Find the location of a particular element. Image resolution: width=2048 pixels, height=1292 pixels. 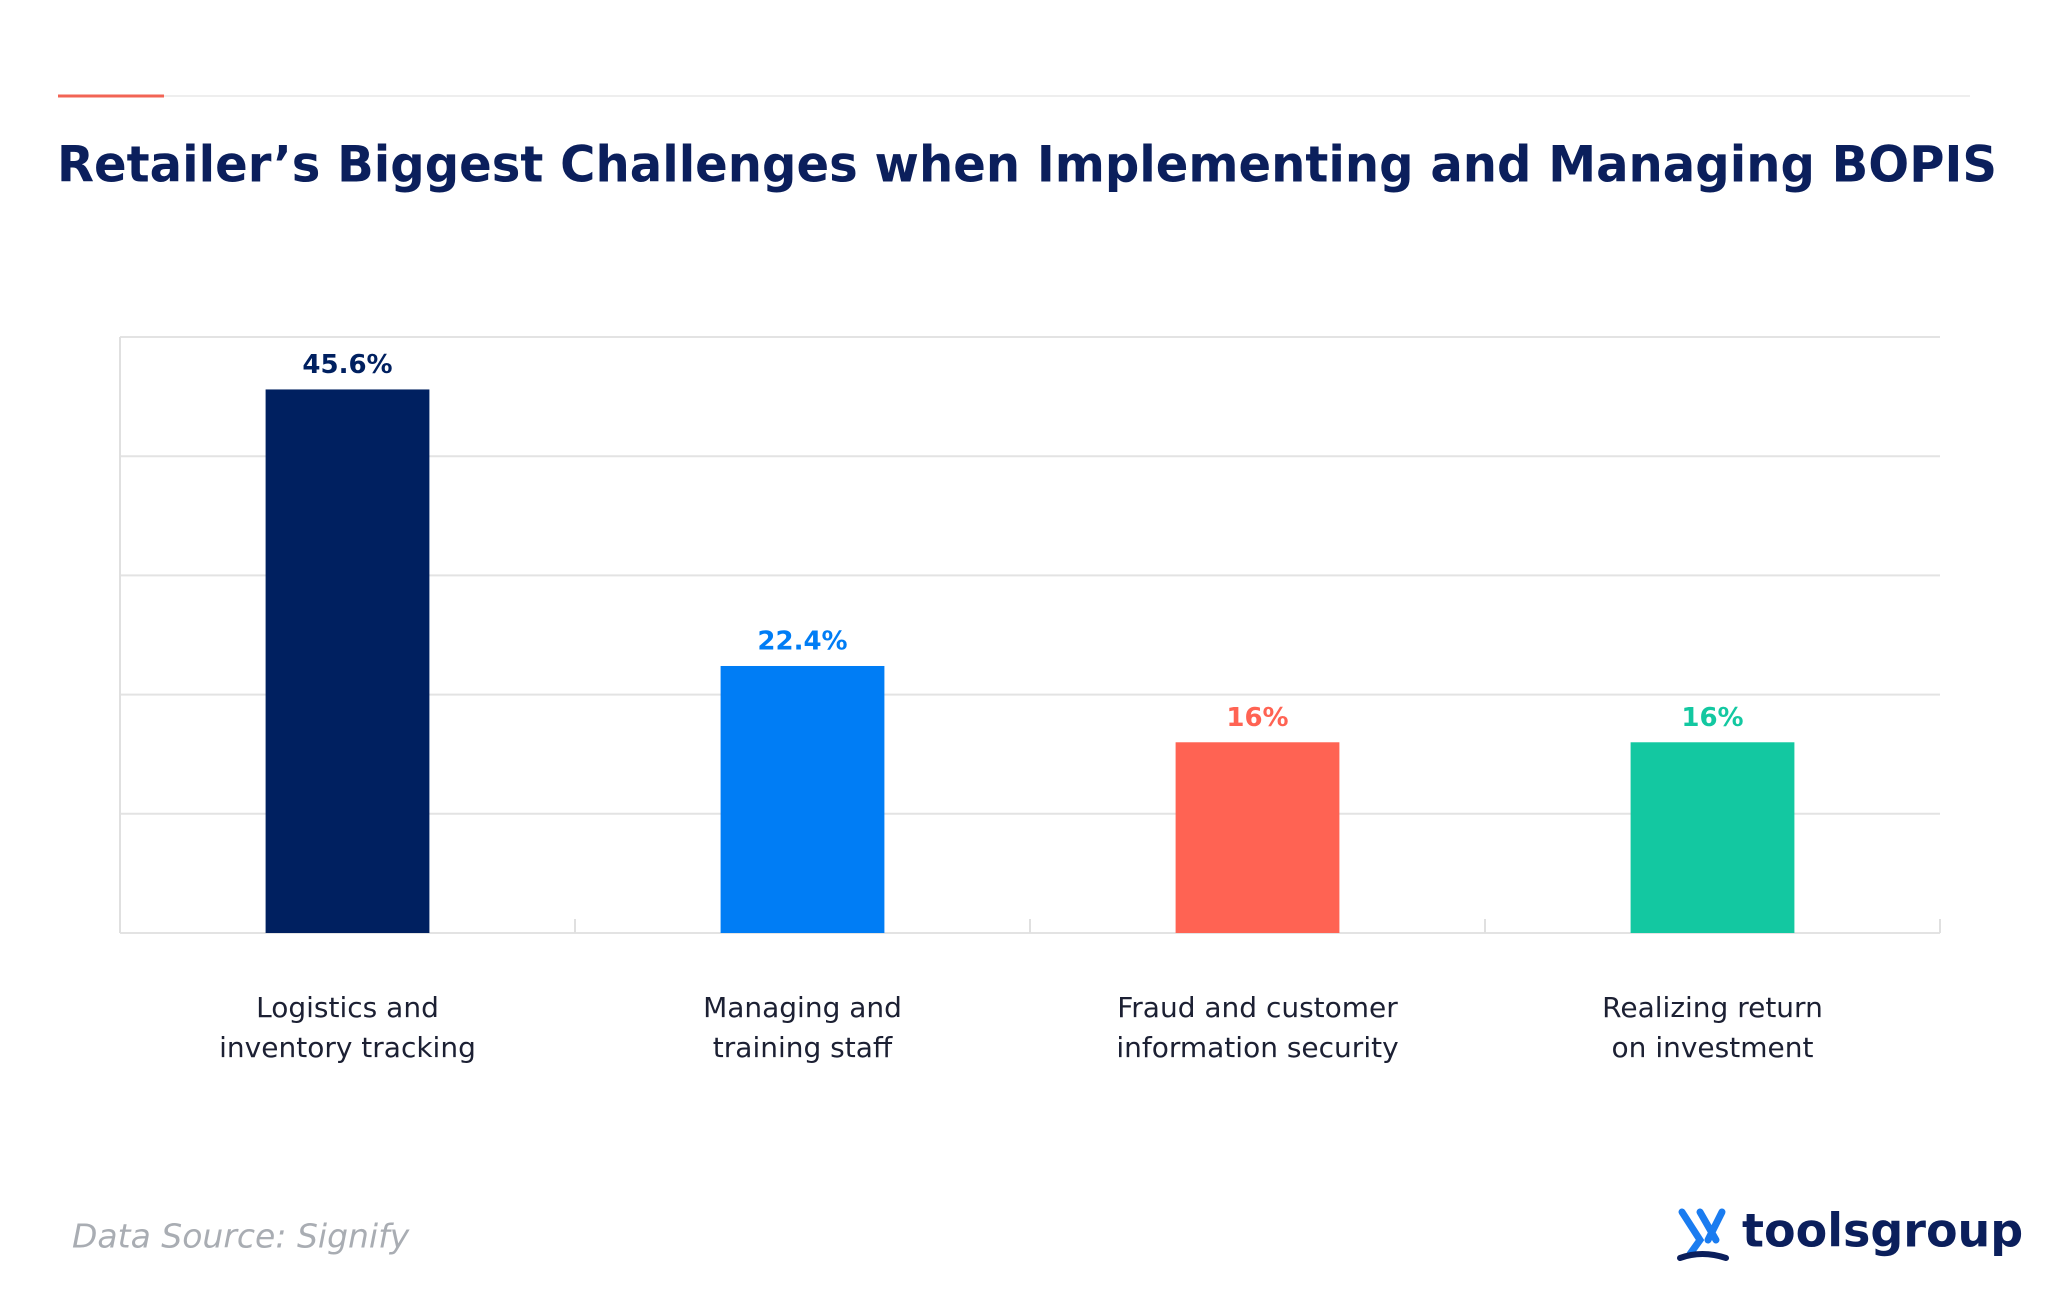

logo: toolsgroup is located at coordinates (1882, 1231).